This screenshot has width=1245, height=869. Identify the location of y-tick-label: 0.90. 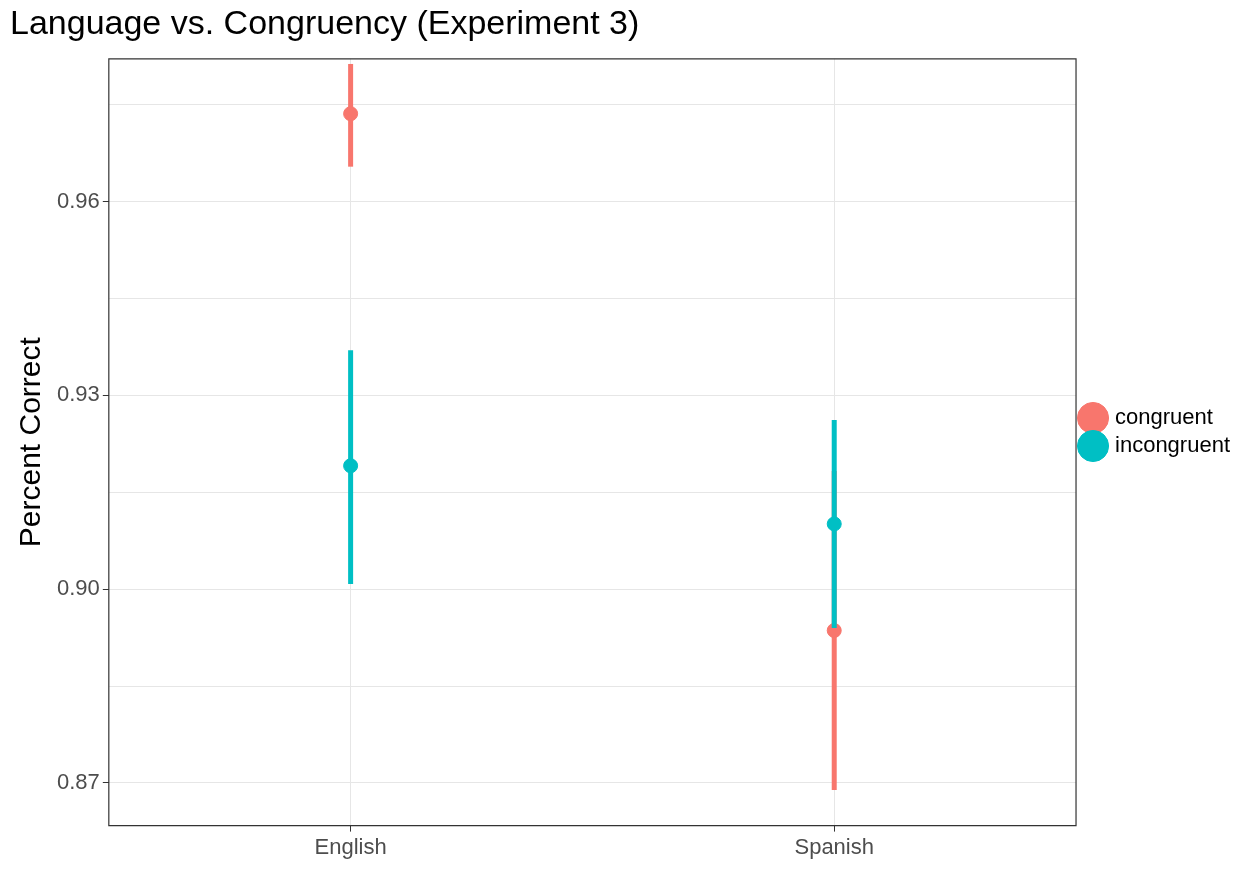
(78, 588).